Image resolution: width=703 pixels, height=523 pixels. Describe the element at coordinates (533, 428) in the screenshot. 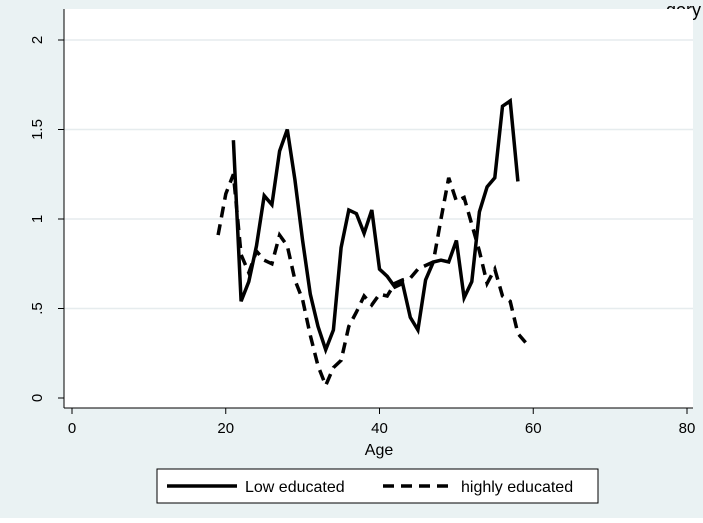

I see `x-tick-label: 60` at that location.